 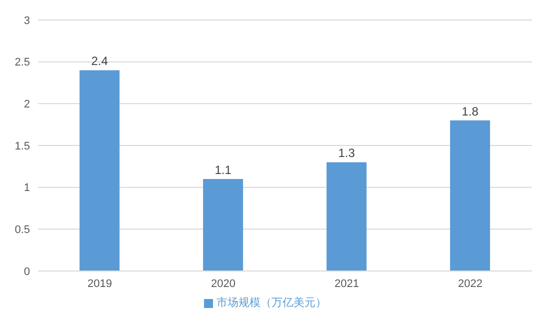 What do you see at coordinates (223, 169) in the screenshot?
I see `data-label: 1.1` at bounding box center [223, 169].